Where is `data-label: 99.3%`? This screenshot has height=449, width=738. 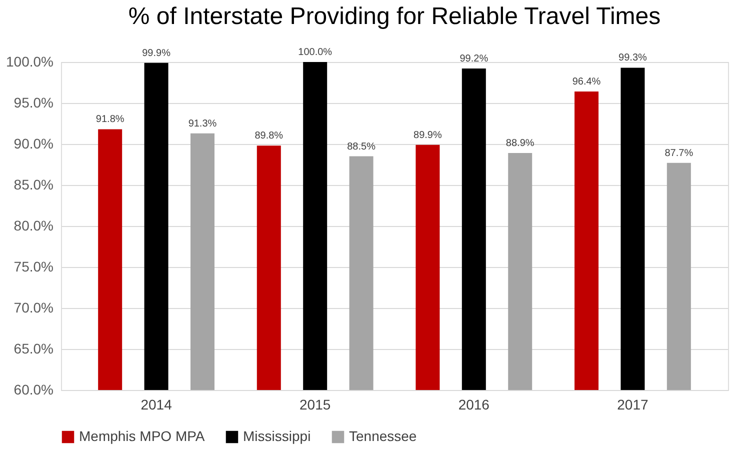
data-label: 99.3% is located at coordinates (632, 58).